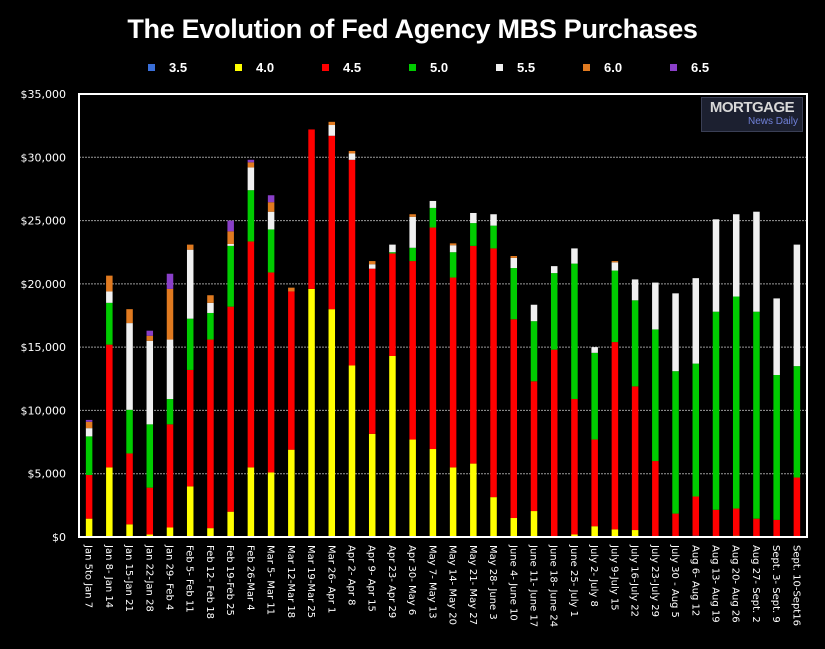 This screenshot has width=825, height=649. I want to click on x-tick-label: Jan 8- Jan 14, so click(108, 576).